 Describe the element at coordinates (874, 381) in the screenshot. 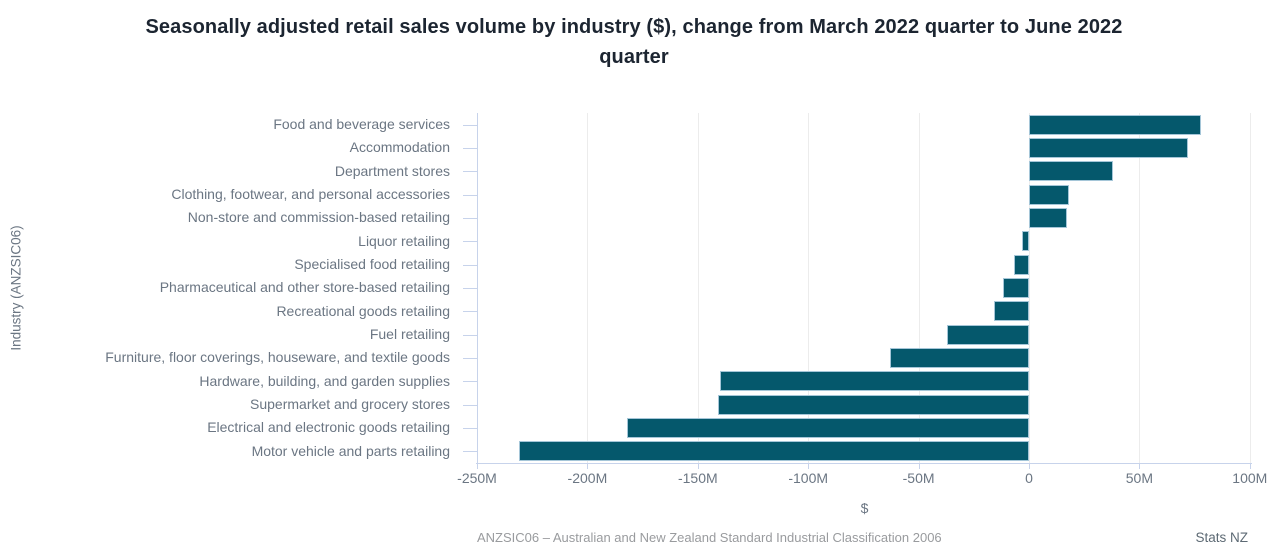

I see `bar-hardware-building-and-garden-supplies` at that location.